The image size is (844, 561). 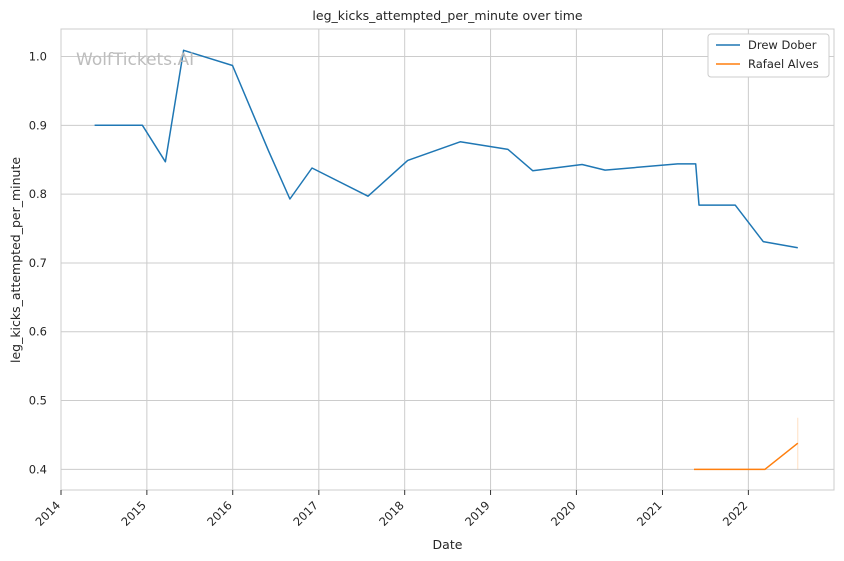 What do you see at coordinates (38, 332) in the screenshot?
I see `y-tick-label: 0.6` at bounding box center [38, 332].